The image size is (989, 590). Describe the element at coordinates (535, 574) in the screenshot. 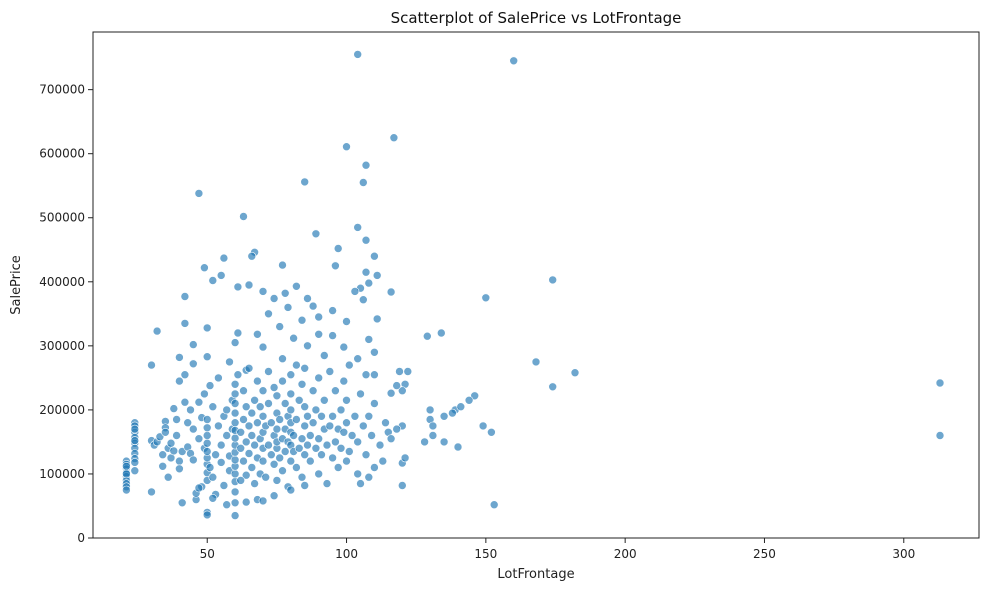

I see `x-axis-label: LotFrontage` at that location.